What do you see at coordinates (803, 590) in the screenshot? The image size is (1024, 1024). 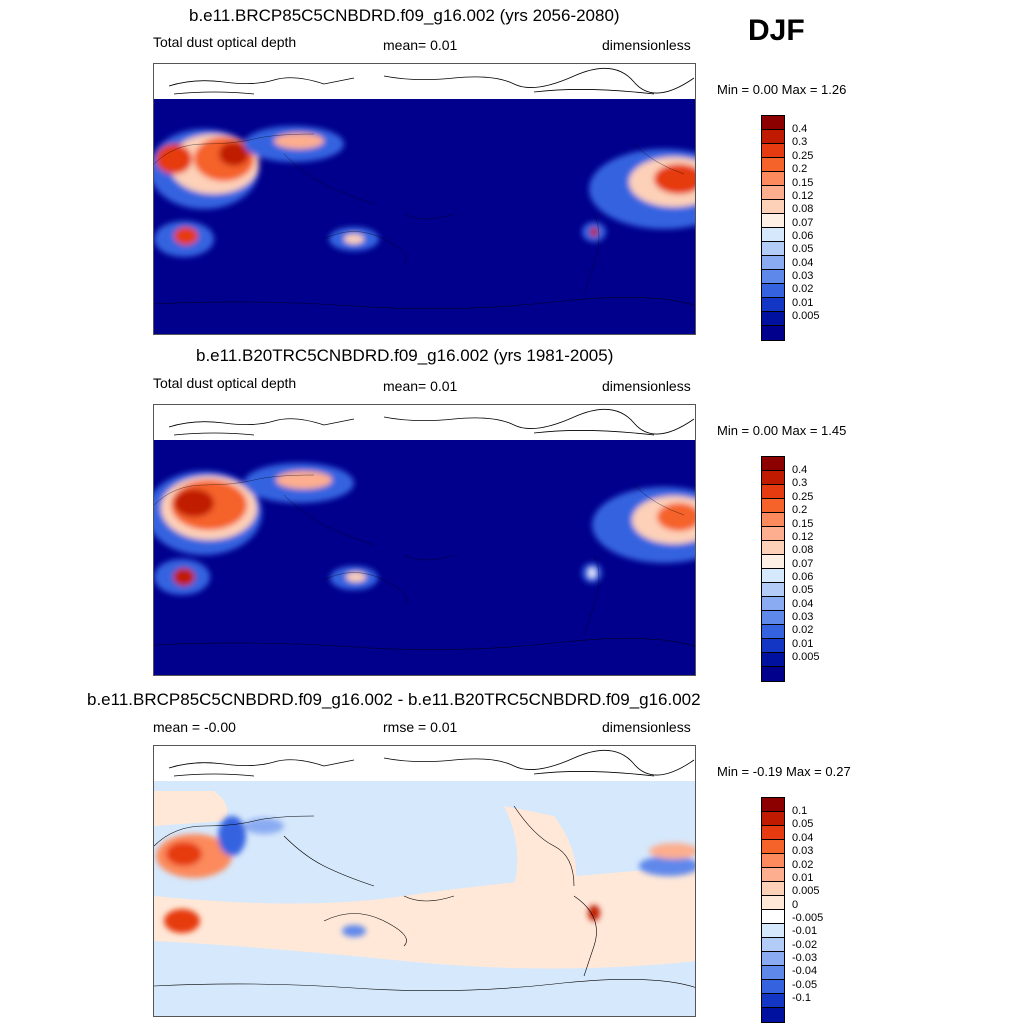 I see `panel2-colorbar-label: 0.05` at bounding box center [803, 590].